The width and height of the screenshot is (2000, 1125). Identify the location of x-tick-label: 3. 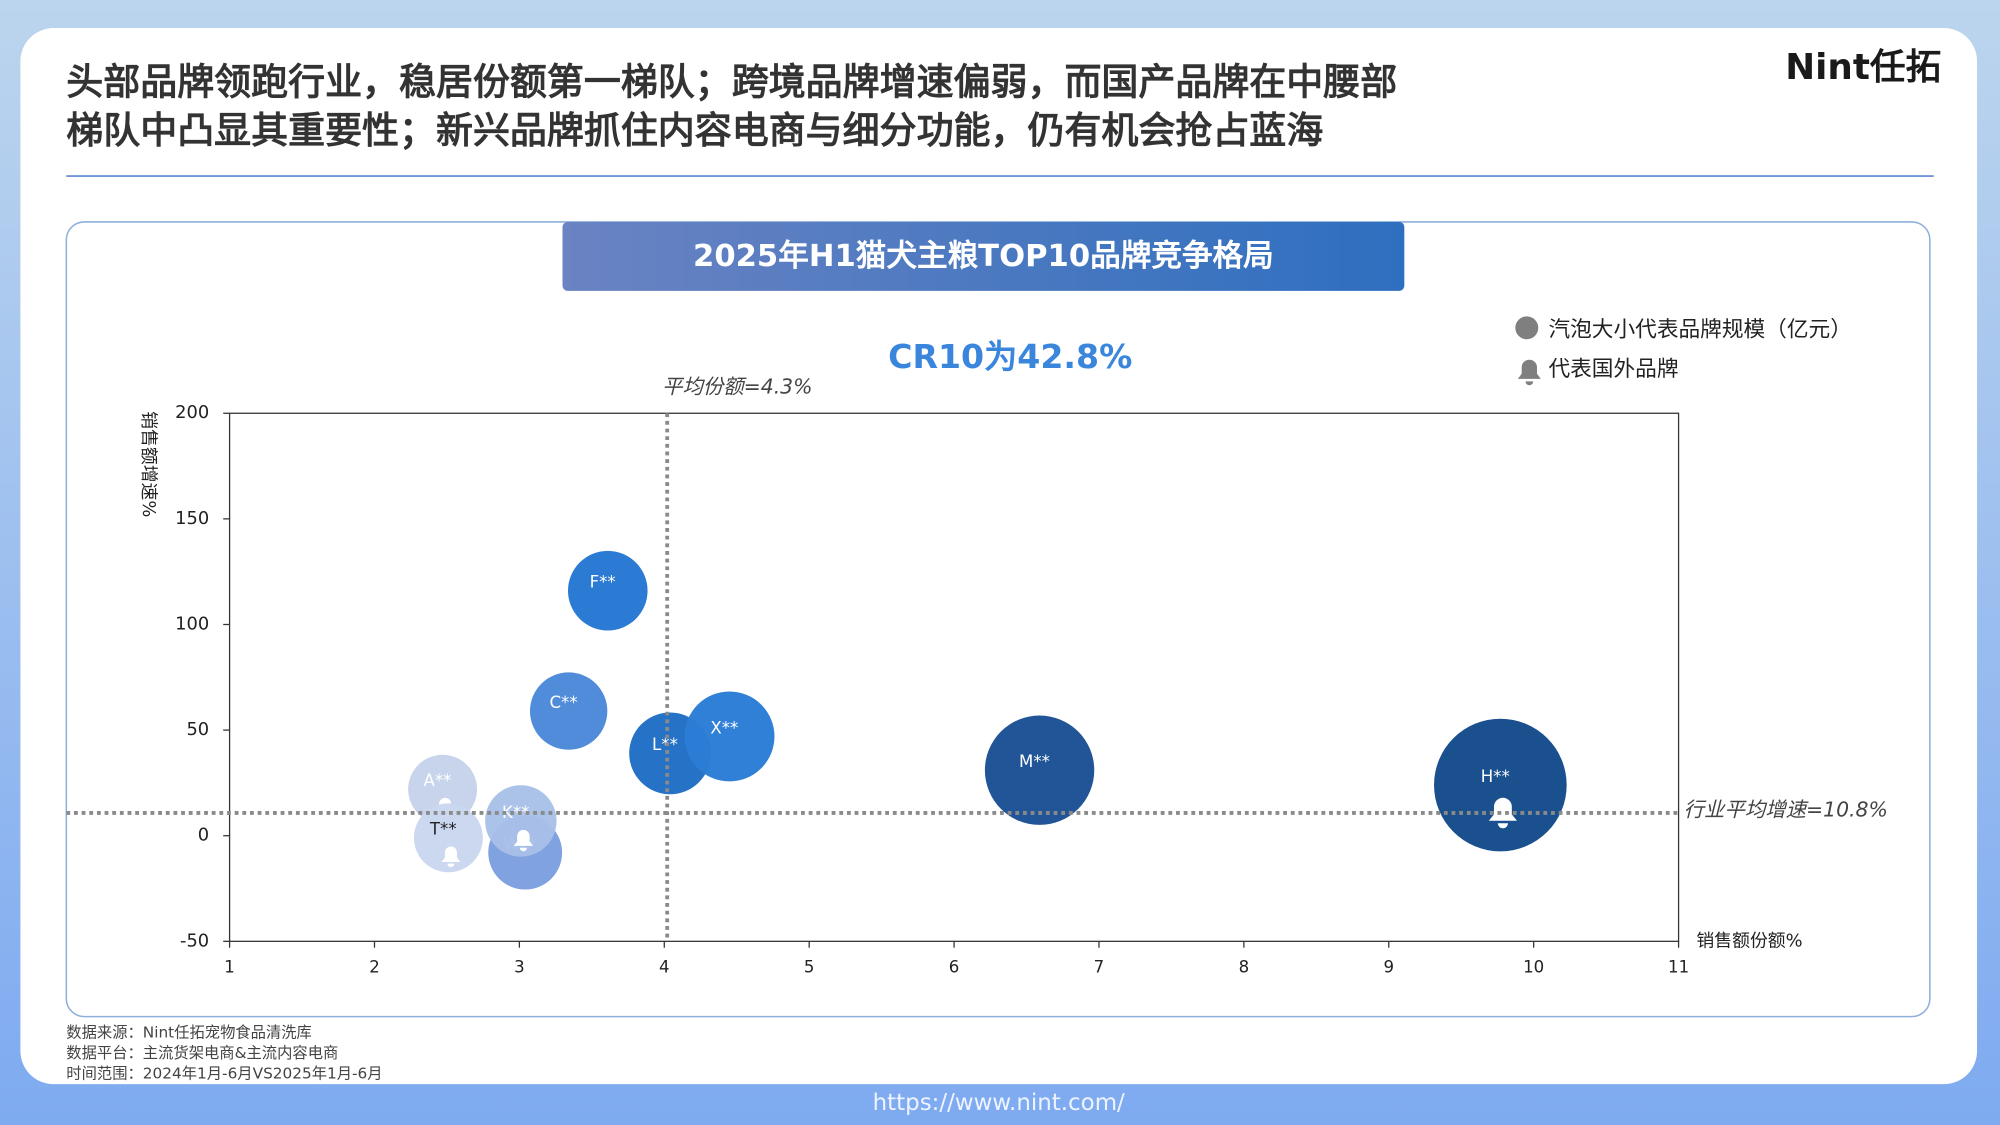
(519, 967).